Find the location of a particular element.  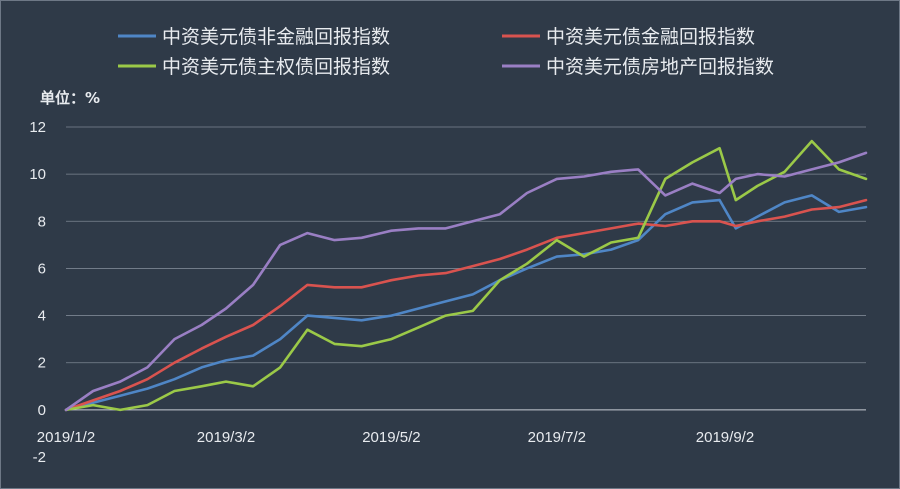

y-axis-ticks: -2 0 2 4 6 8 10 12 is located at coordinates (37, 292).